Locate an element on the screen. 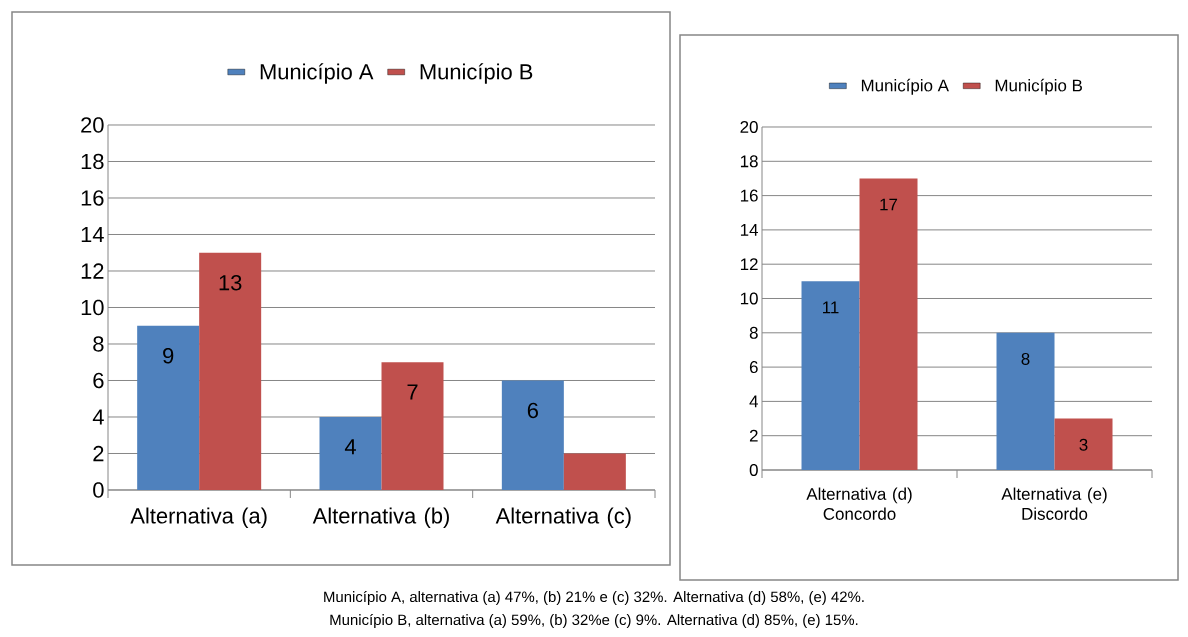 Image resolution: width=1188 pixels, height=637 pixels. data-label: 3 is located at coordinates (1083, 444).